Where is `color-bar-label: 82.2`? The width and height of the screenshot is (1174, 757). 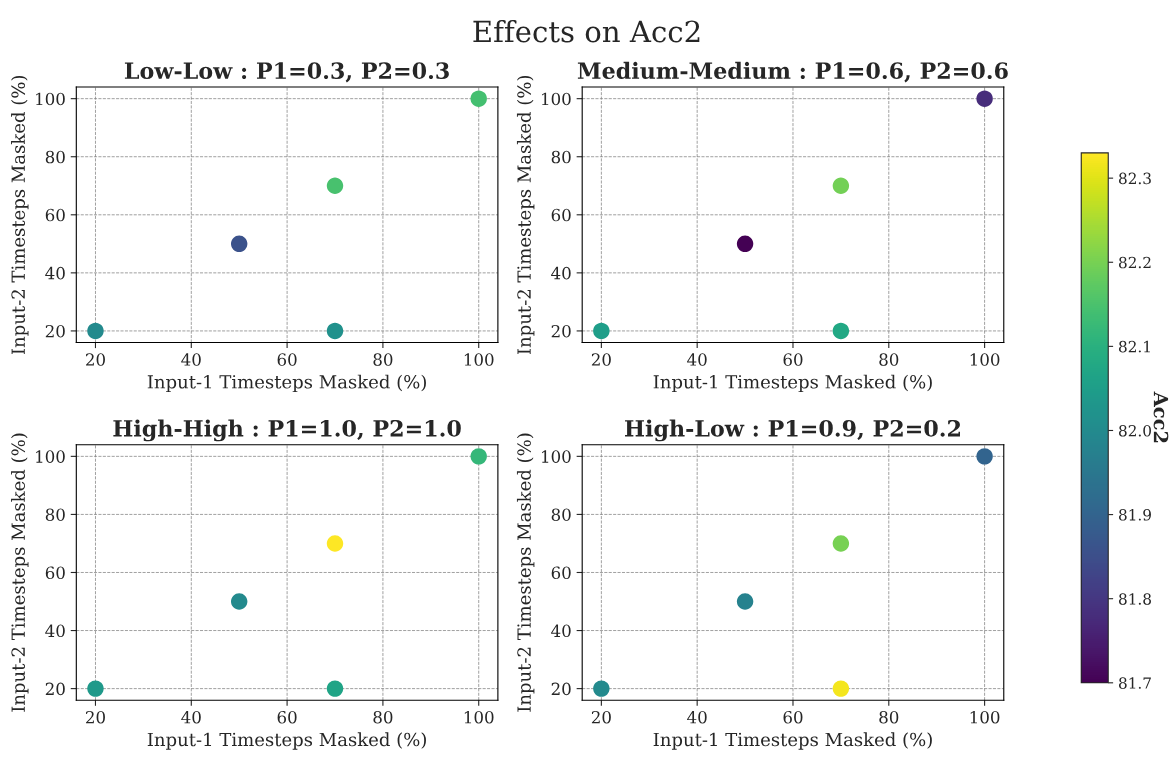
color-bar-label: 82.2 is located at coordinates (1135, 262).